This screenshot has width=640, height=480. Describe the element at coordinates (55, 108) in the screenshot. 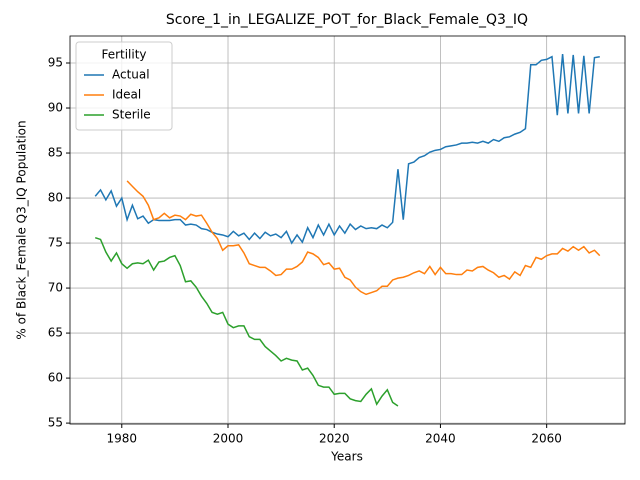

I see `y-tick-label: 90` at that location.